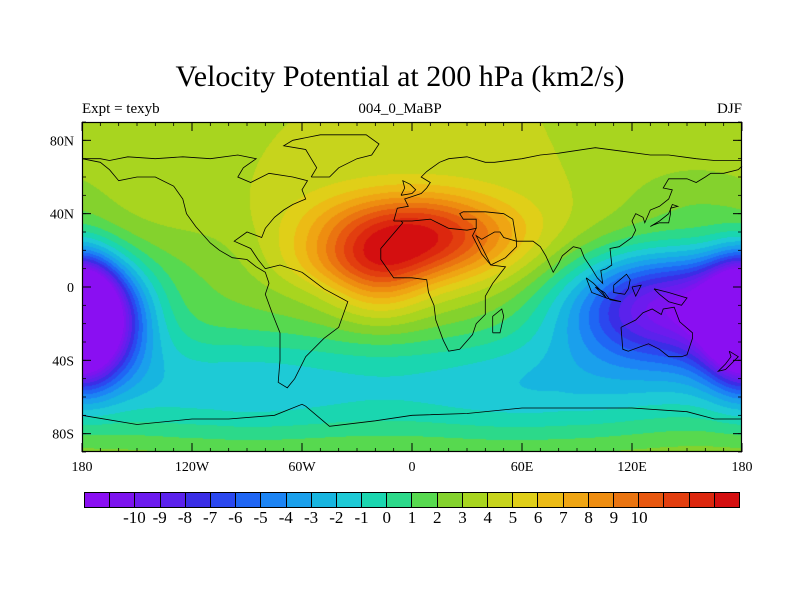  What do you see at coordinates (563, 517) in the screenshot?
I see `colorbar-label: 7` at bounding box center [563, 517].